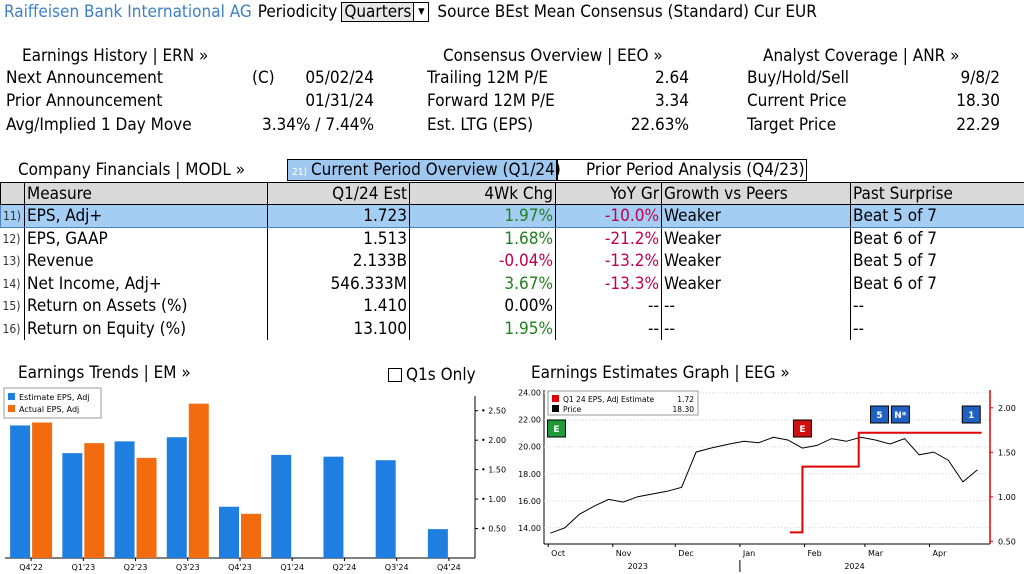 The image size is (1024, 574). Describe the element at coordinates (493, 470) in the screenshot. I see `y-tick-label: • 1.50` at that location.